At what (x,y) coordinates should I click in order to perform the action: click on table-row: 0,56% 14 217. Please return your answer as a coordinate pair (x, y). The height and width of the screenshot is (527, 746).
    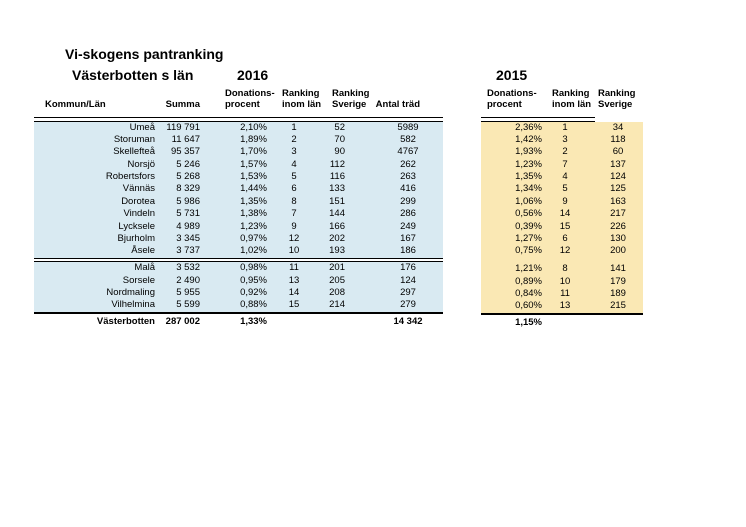
    Looking at the image, I should click on (562, 214).